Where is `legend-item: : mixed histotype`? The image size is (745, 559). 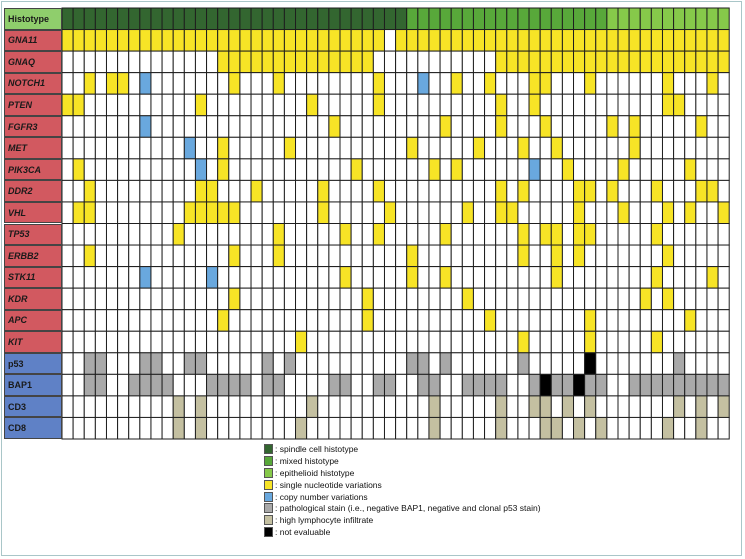
legend-item: : mixed histotype is located at coordinates (402, 461).